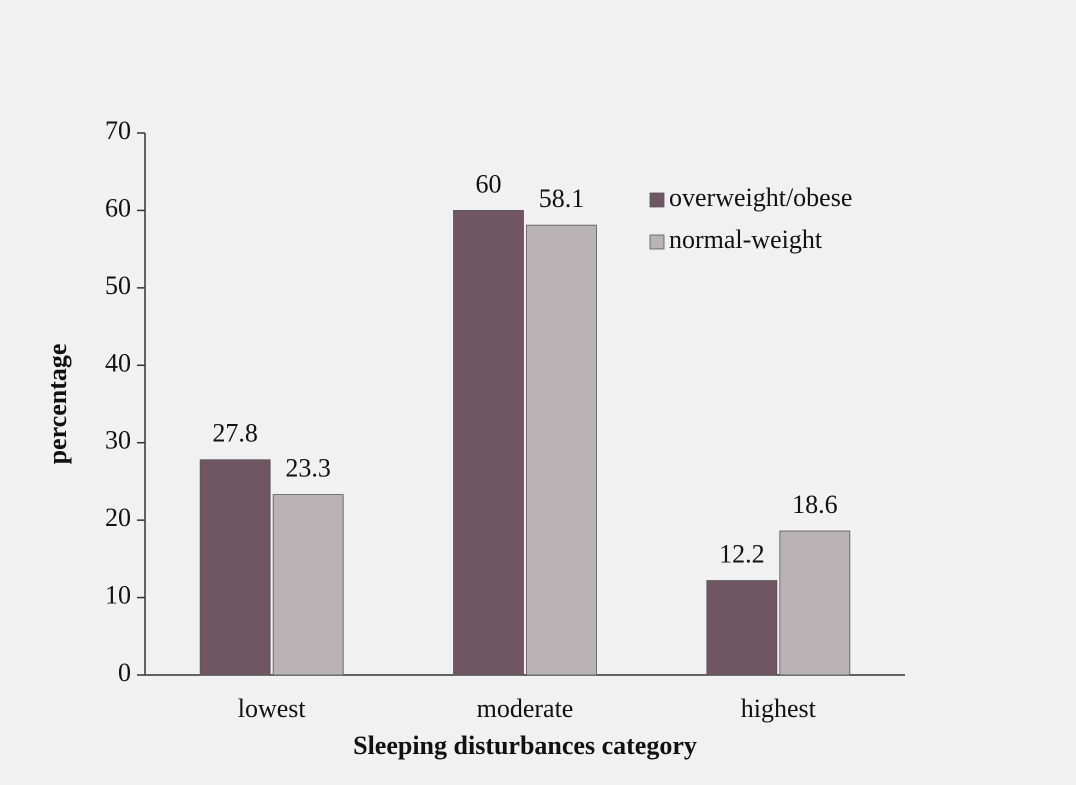  Describe the element at coordinates (118, 285) in the screenshot. I see `y-tick-label: 50` at that location.